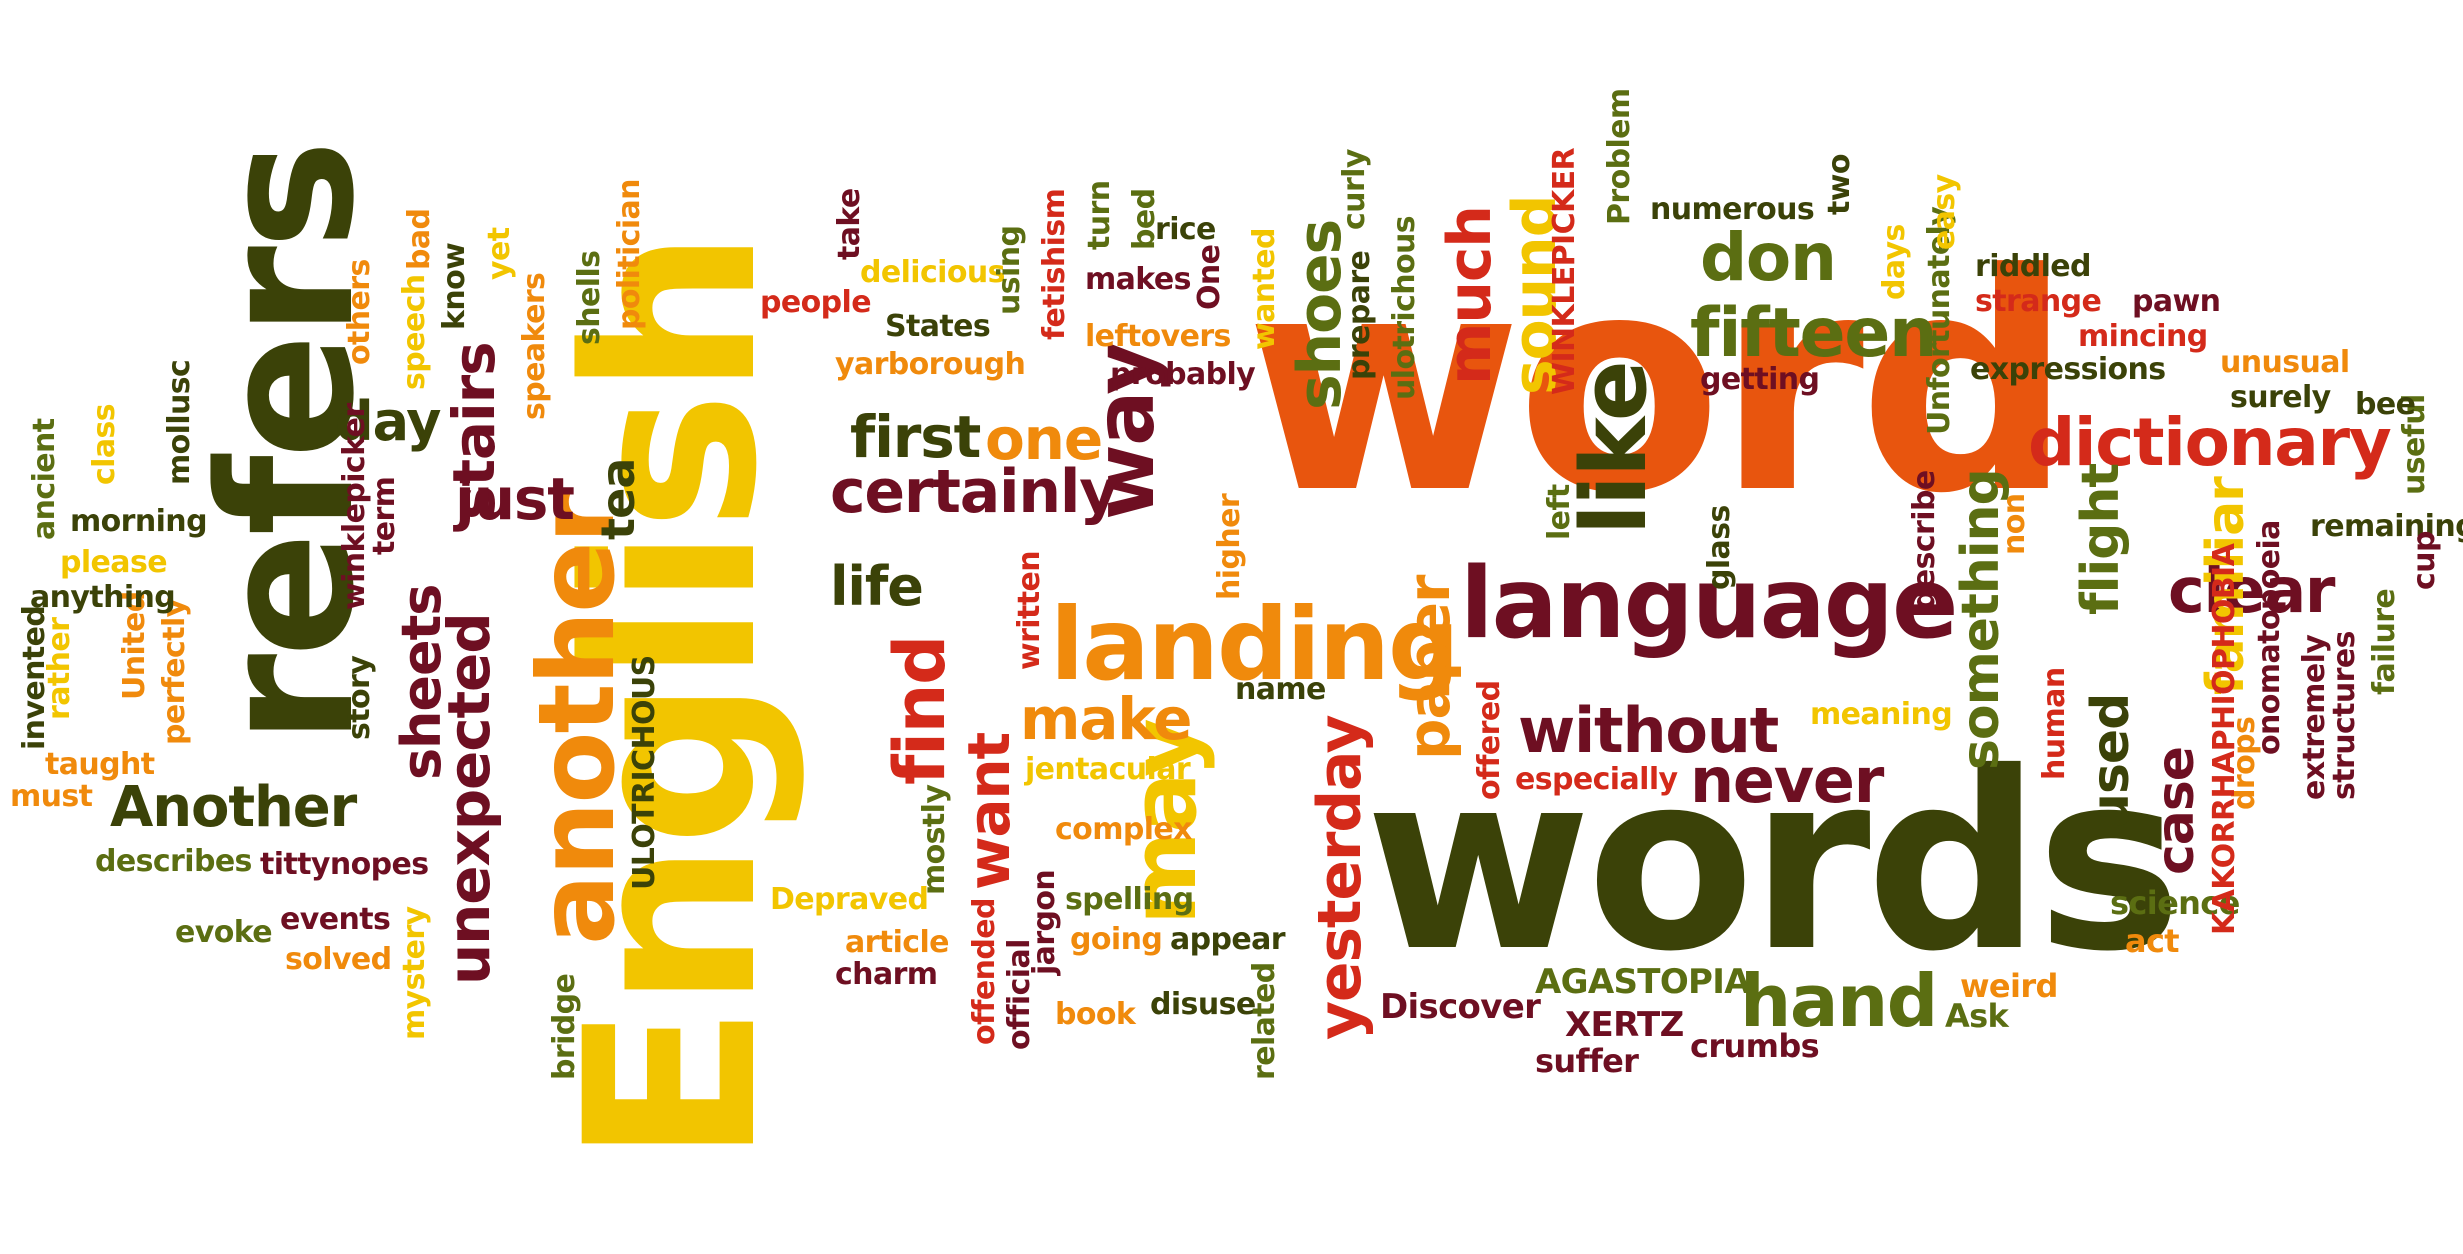 The width and height of the screenshot is (2463, 1254). Describe the element at coordinates (1894, 262) in the screenshot. I see `word-days: days` at that location.